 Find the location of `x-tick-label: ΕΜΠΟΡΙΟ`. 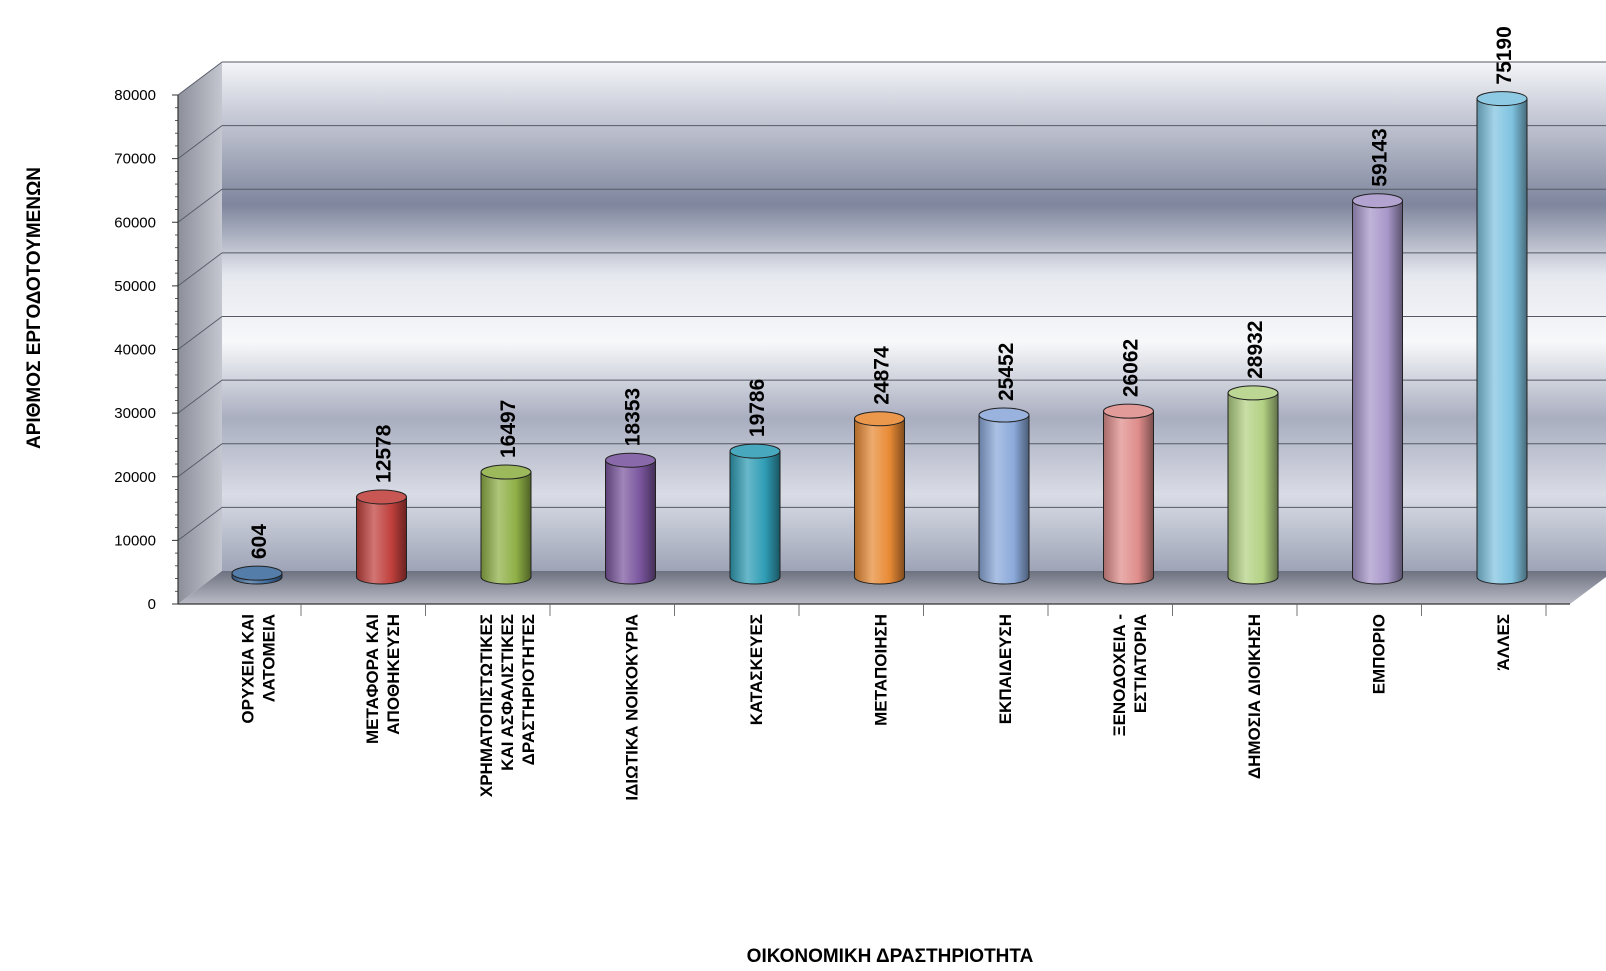

x-tick-label: ΕΜΠΟΡΙΟ is located at coordinates (1379, 654).